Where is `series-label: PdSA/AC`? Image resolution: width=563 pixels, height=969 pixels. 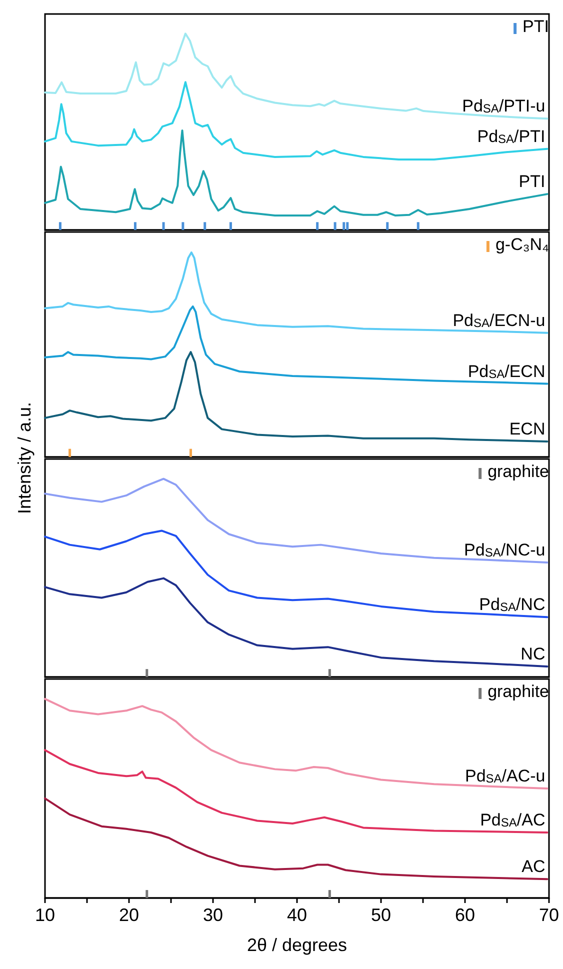
series-label: PdSA/AC is located at coordinates (513, 820).